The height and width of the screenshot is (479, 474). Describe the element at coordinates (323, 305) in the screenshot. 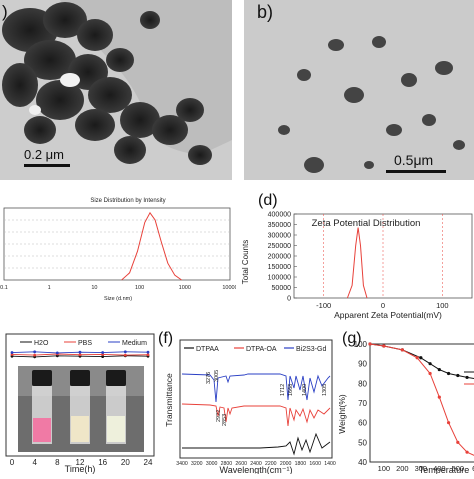

I see `tick-label: -100` at that location.